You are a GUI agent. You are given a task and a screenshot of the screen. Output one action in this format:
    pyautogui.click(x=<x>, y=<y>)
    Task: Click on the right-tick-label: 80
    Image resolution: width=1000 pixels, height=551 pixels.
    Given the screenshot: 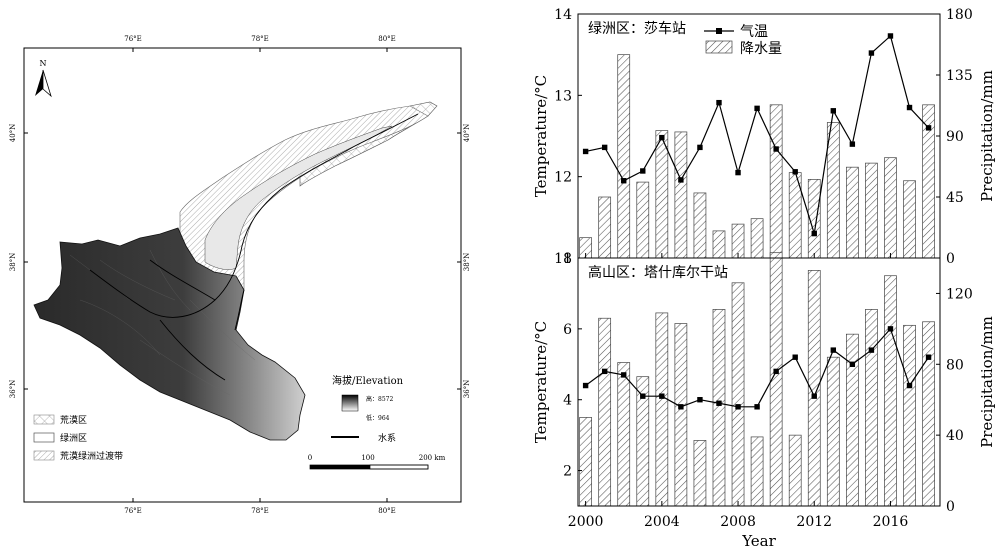 What is the action you would take?
    pyautogui.click(x=955, y=365)
    